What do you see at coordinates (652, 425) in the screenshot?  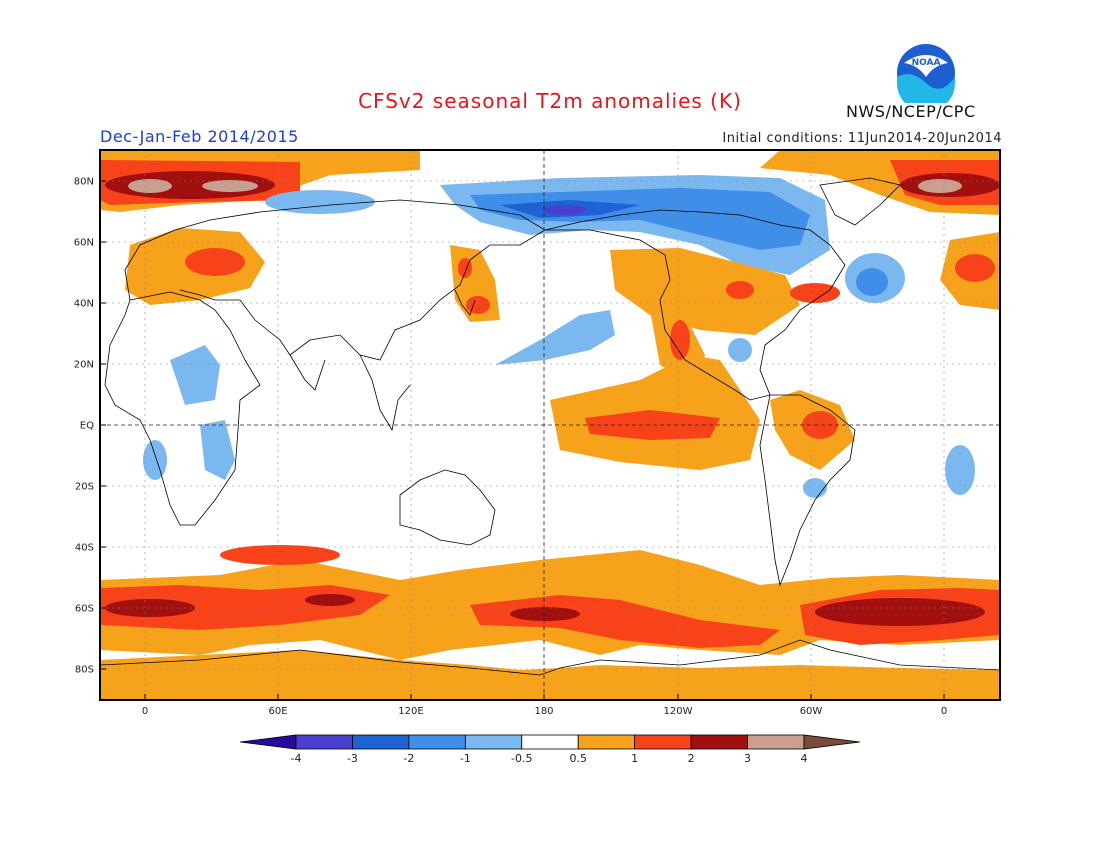 I see `warm-region-eq-pacific-strong` at bounding box center [652, 425].